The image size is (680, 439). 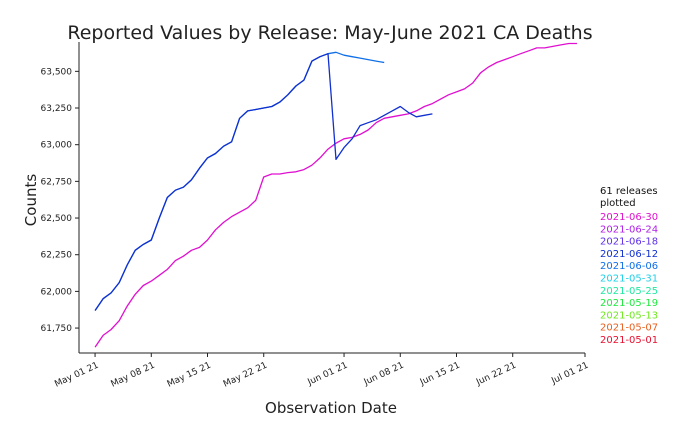 What do you see at coordinates (629, 217) in the screenshot?
I see `legend-entry-0: 2021-06-30` at bounding box center [629, 217].